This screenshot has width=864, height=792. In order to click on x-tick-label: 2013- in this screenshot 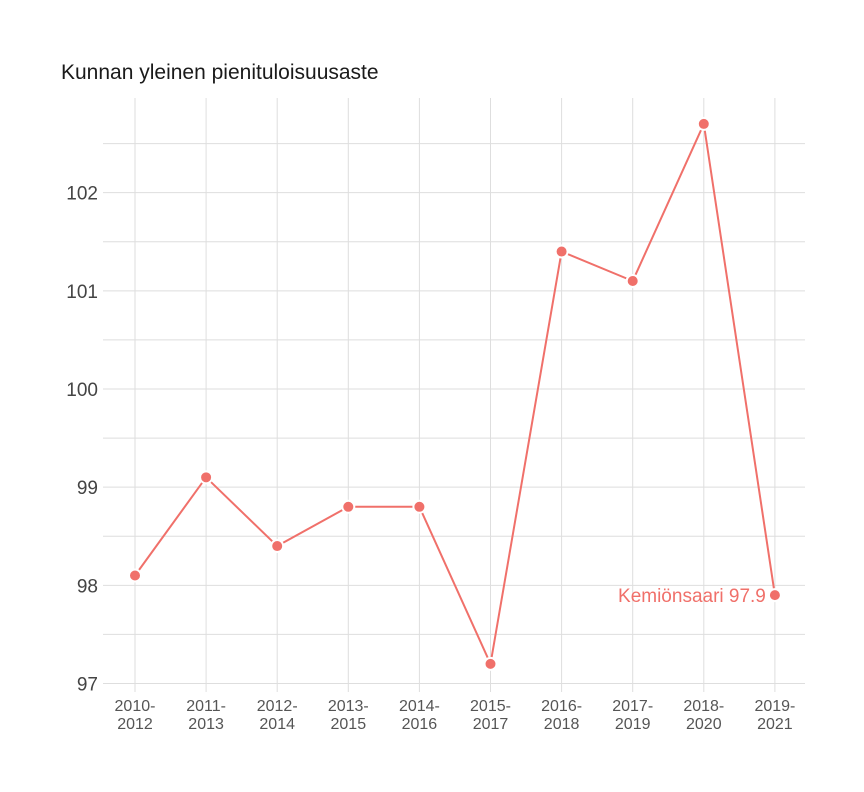, I will do `click(348, 706)`.